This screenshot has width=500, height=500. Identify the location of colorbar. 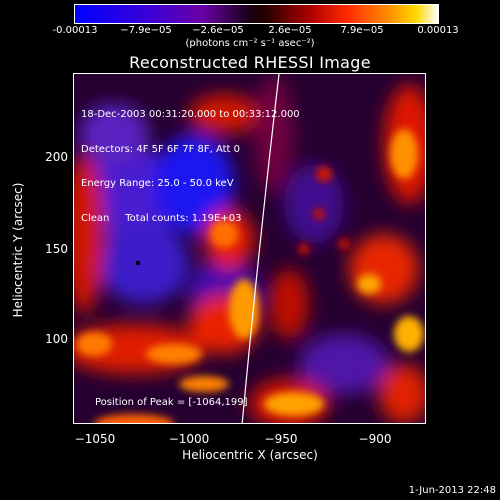
(256, 14).